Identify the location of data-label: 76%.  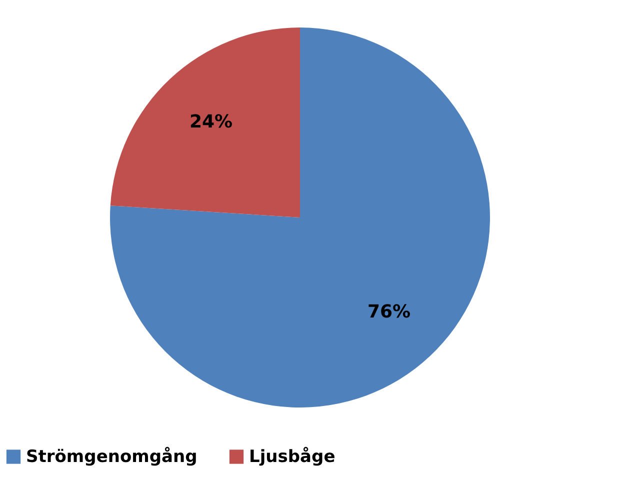
(389, 311).